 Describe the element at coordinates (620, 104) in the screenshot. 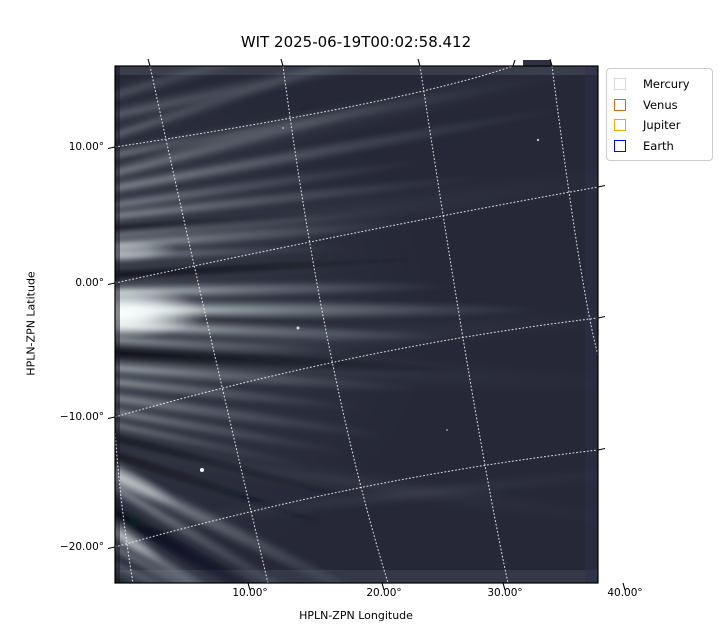

I see `legend-swatch-venus-icon` at that location.